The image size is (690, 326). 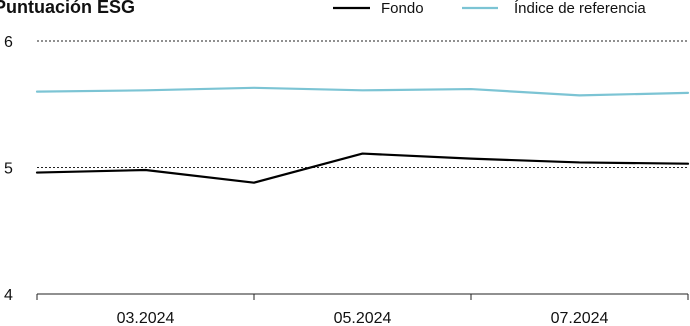 What do you see at coordinates (580, 318) in the screenshot?
I see `x-tick-label: 07.2024` at bounding box center [580, 318].